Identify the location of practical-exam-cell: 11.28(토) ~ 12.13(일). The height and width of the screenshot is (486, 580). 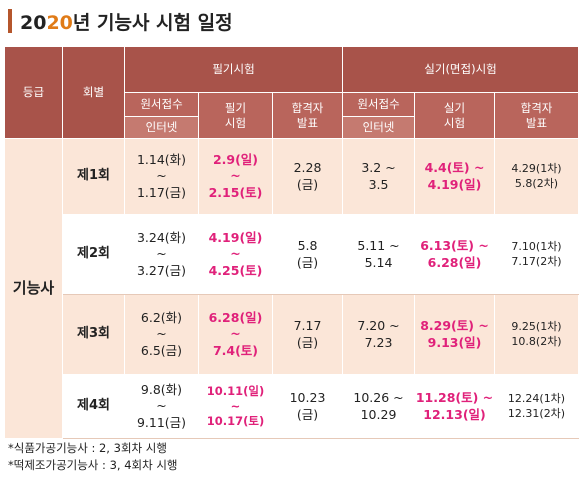
(455, 406).